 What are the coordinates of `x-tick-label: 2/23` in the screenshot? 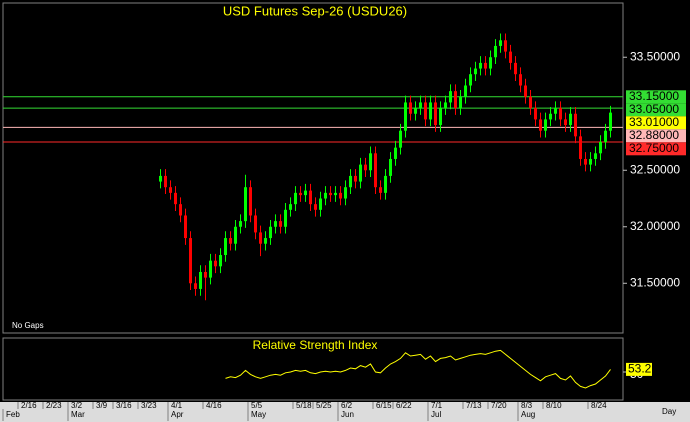 It's located at (54, 405).